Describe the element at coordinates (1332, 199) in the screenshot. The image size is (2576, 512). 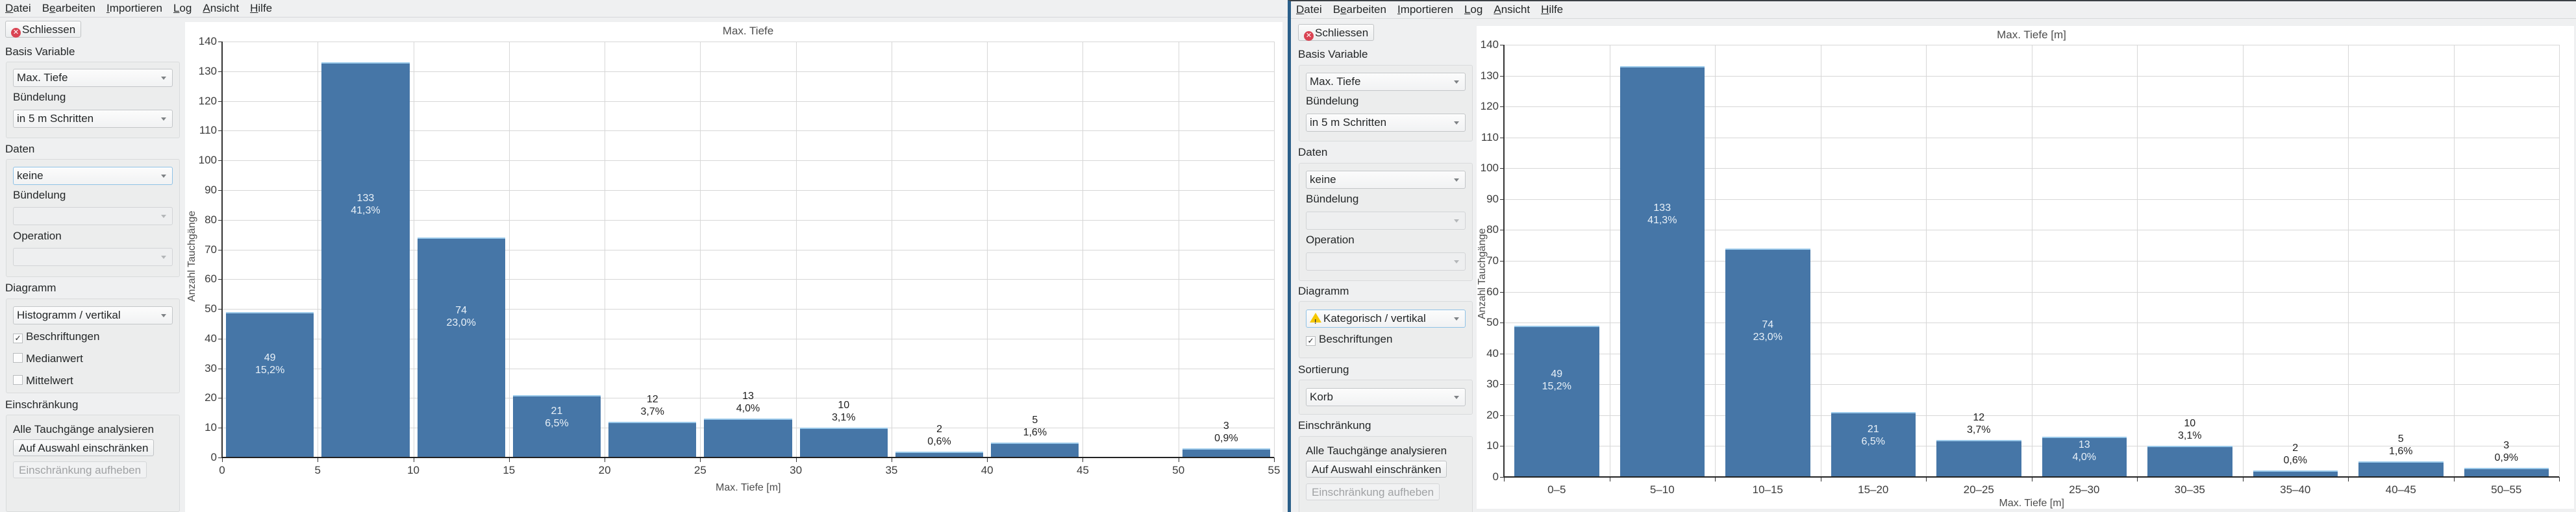
I see `binning-label: Bündelung` at that location.